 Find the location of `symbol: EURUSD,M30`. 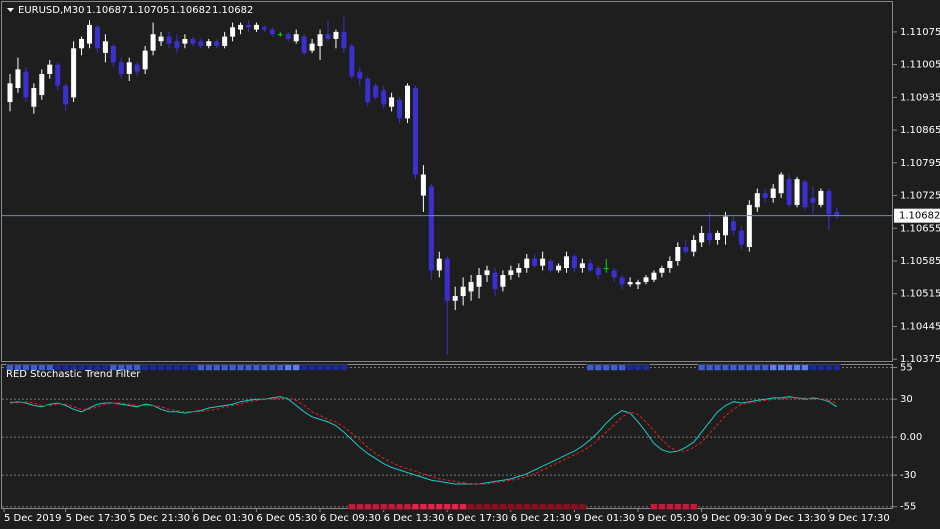

symbol: EURUSD,M30 is located at coordinates (51, 10).